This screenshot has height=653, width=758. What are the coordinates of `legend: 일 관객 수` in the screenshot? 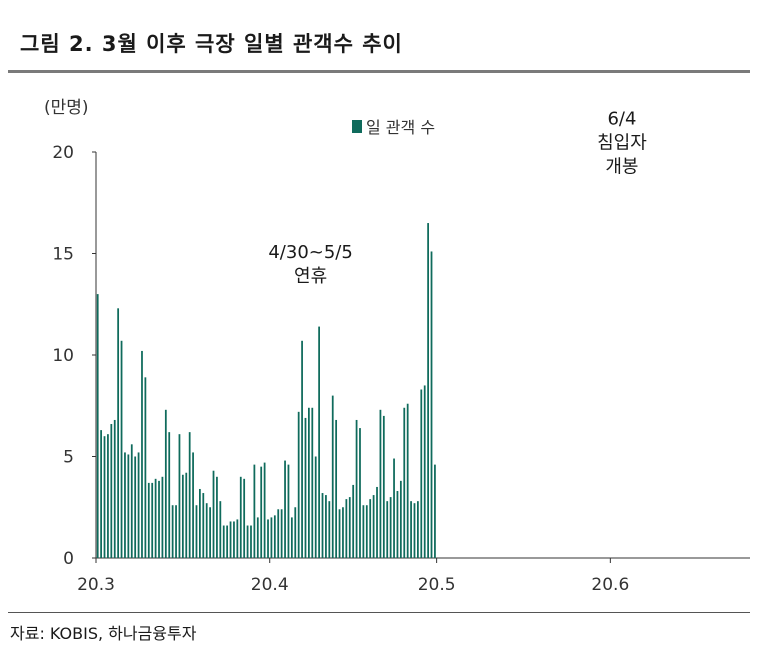 It's located at (393, 127).